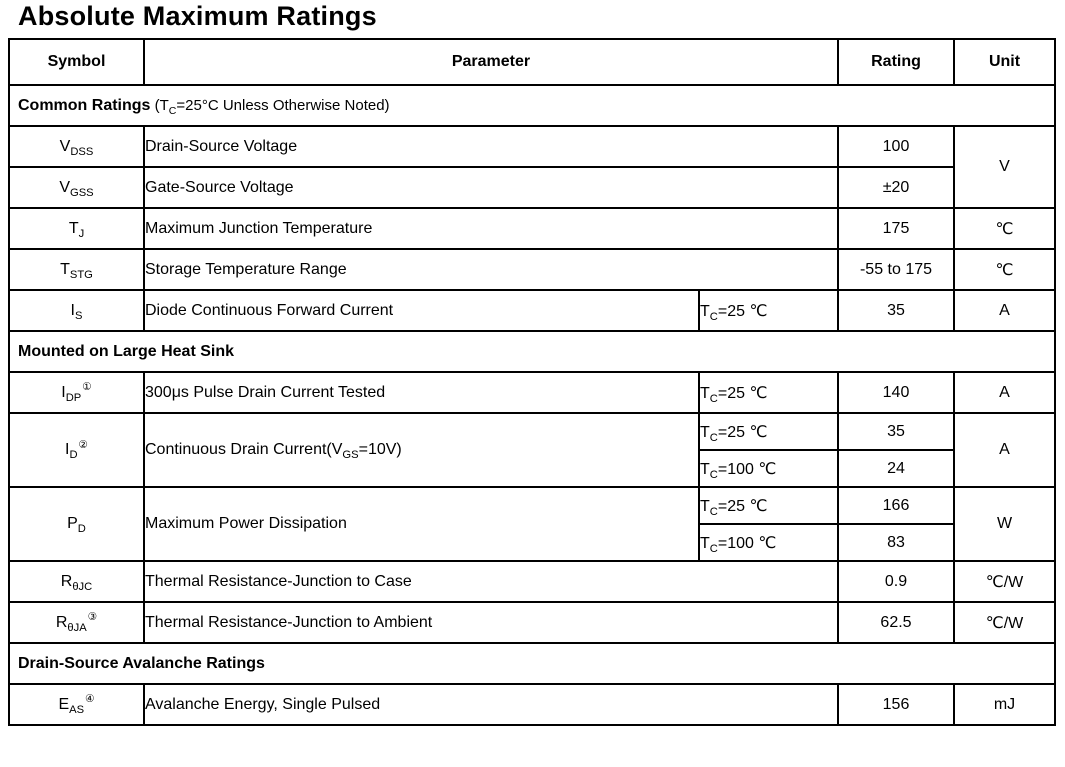 This screenshot has height=767, width=1065. I want to click on symbol-cell-pd: PD, so click(76, 524).